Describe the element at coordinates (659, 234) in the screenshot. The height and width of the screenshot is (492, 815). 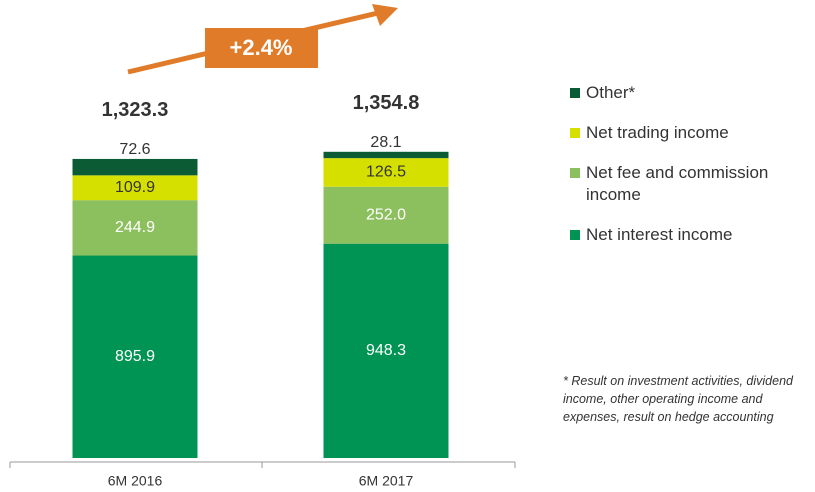
I see `legend-label: Net interest income` at that location.